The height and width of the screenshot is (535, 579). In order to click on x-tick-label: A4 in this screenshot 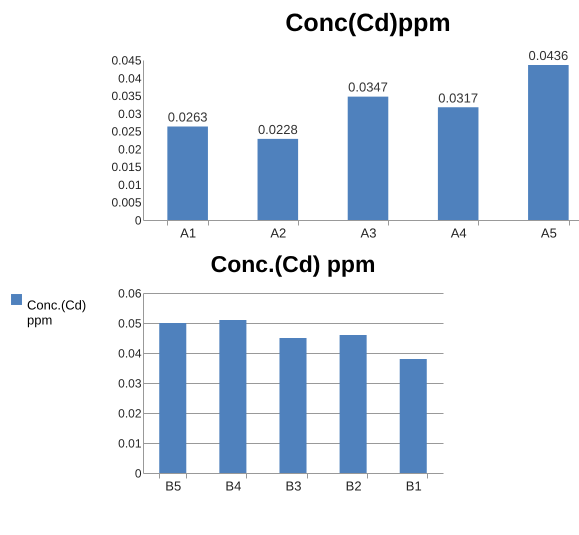, I will do `click(458, 233)`.